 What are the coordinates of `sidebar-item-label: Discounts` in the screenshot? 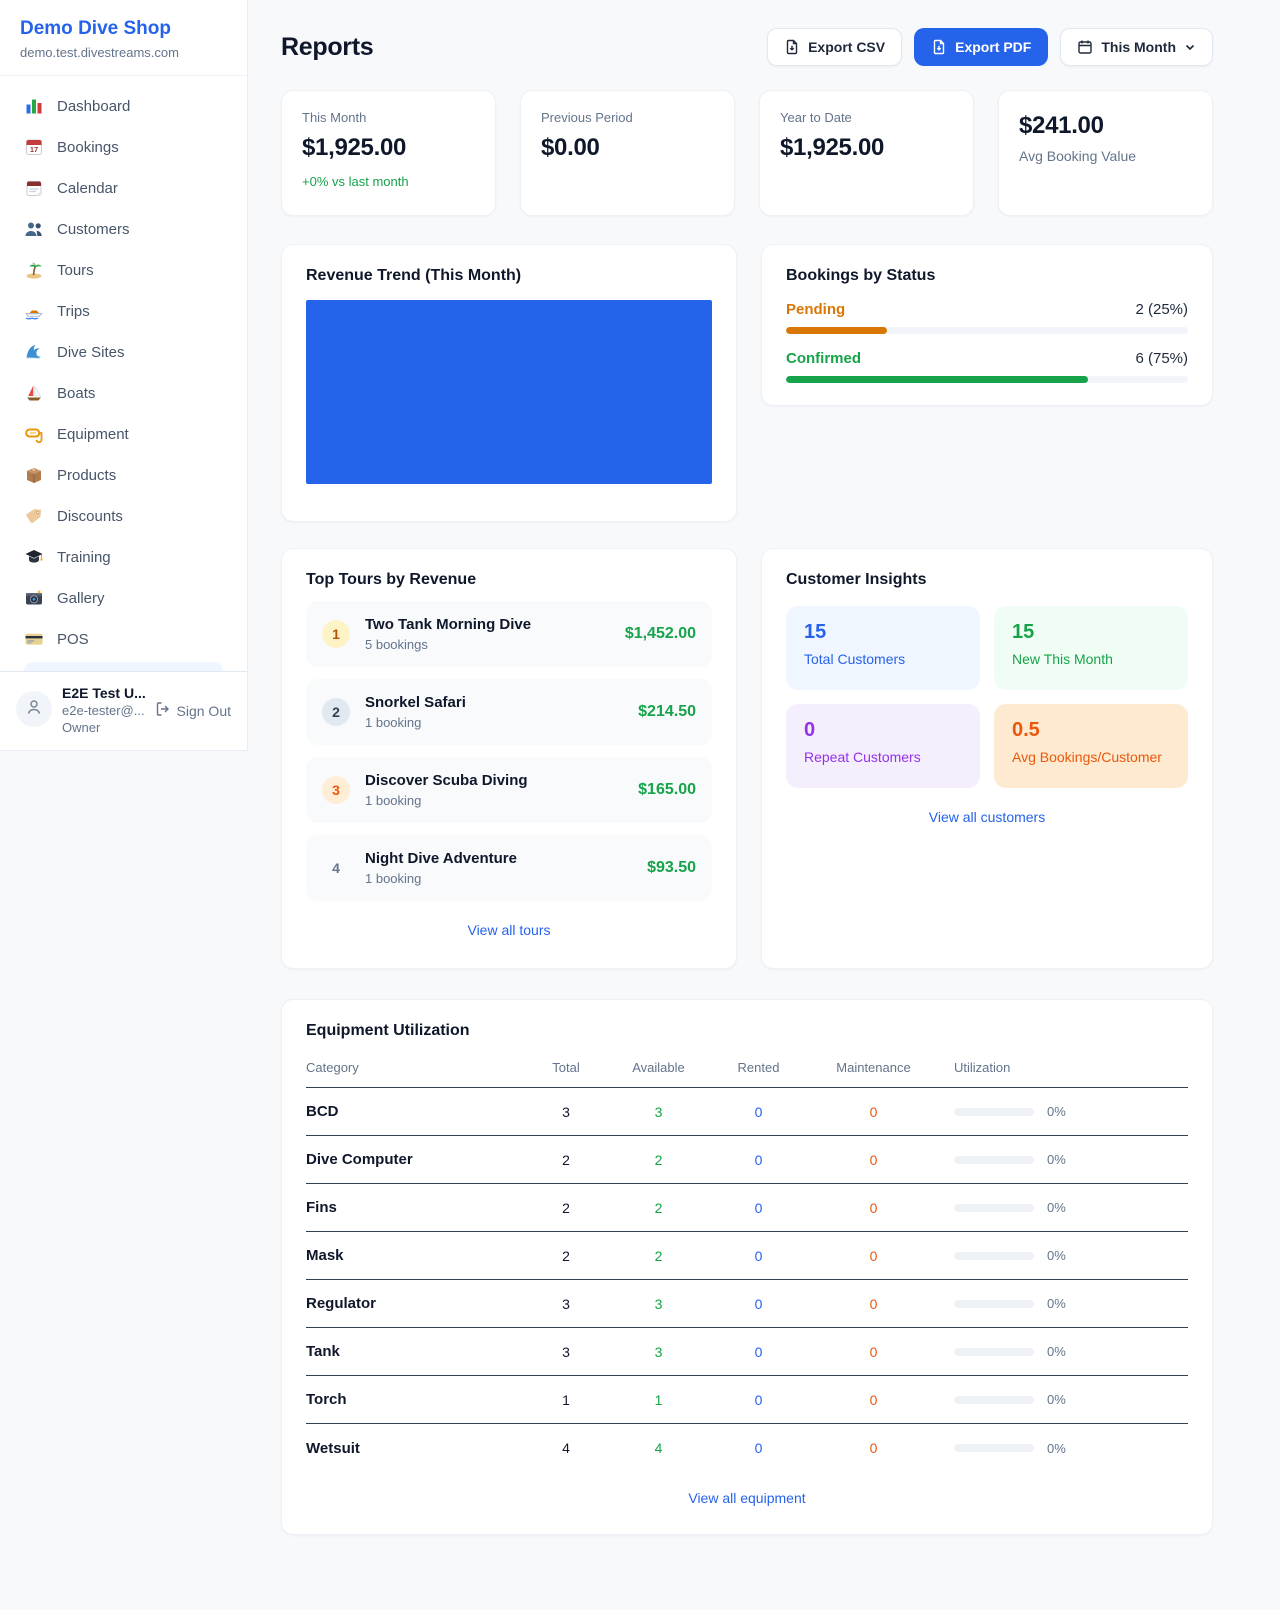 It's located at (90, 516).